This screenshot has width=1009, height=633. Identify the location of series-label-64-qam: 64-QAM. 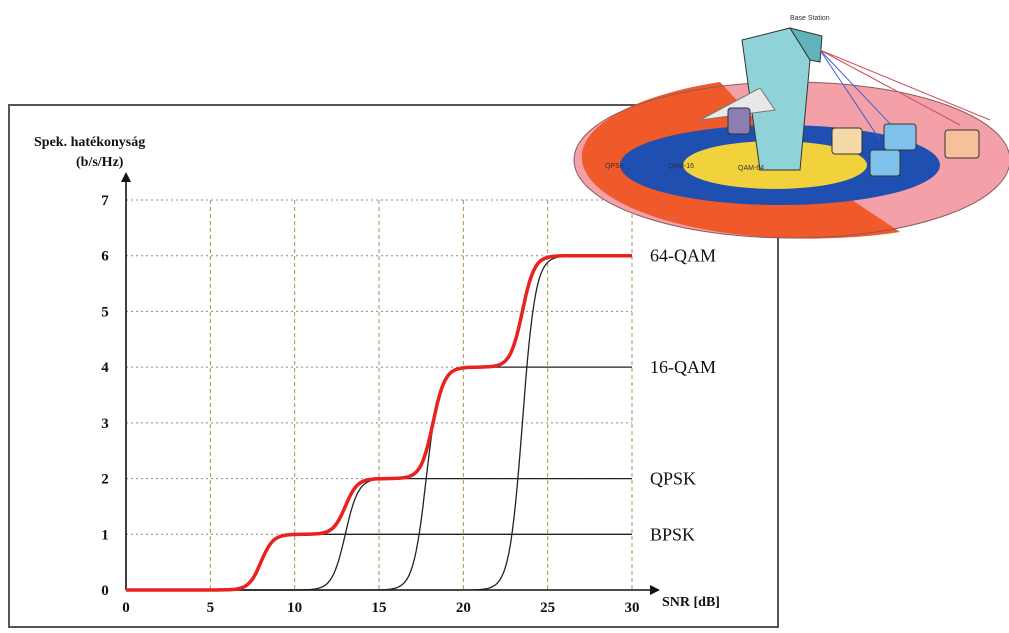
(683, 256).